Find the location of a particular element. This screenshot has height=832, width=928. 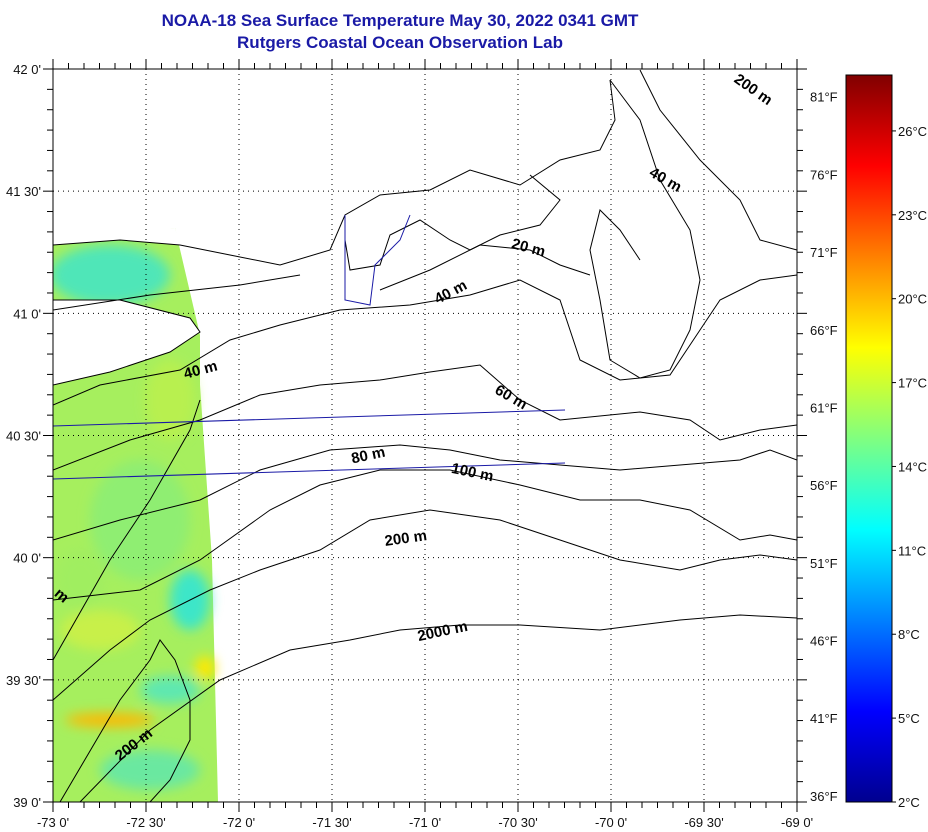

celsius-tick-label: 2°C is located at coordinates (909, 802).